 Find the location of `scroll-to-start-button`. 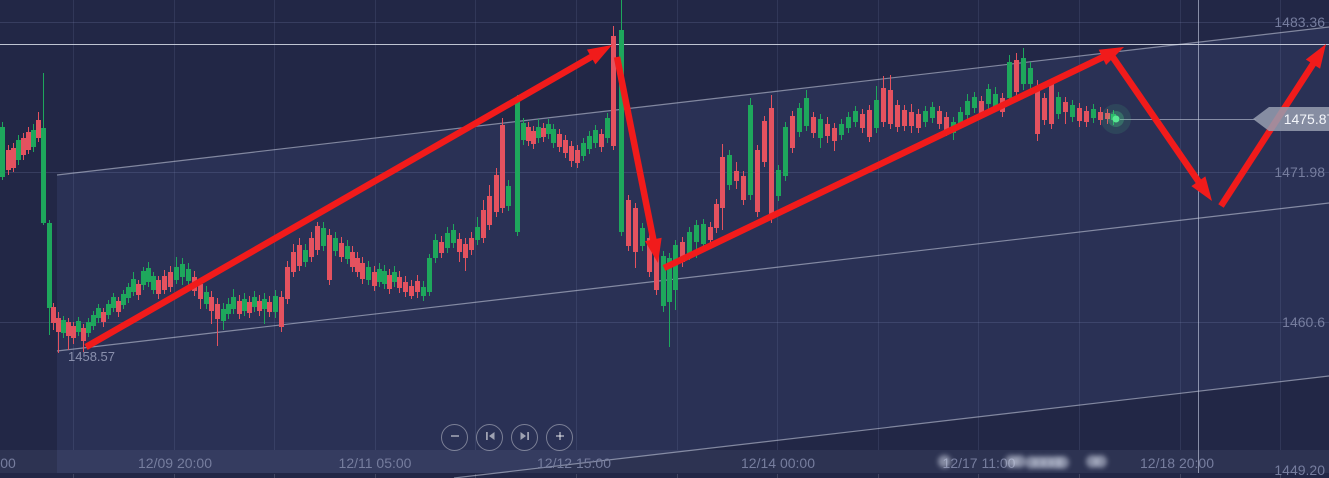

scroll-to-start-button is located at coordinates (489, 437).